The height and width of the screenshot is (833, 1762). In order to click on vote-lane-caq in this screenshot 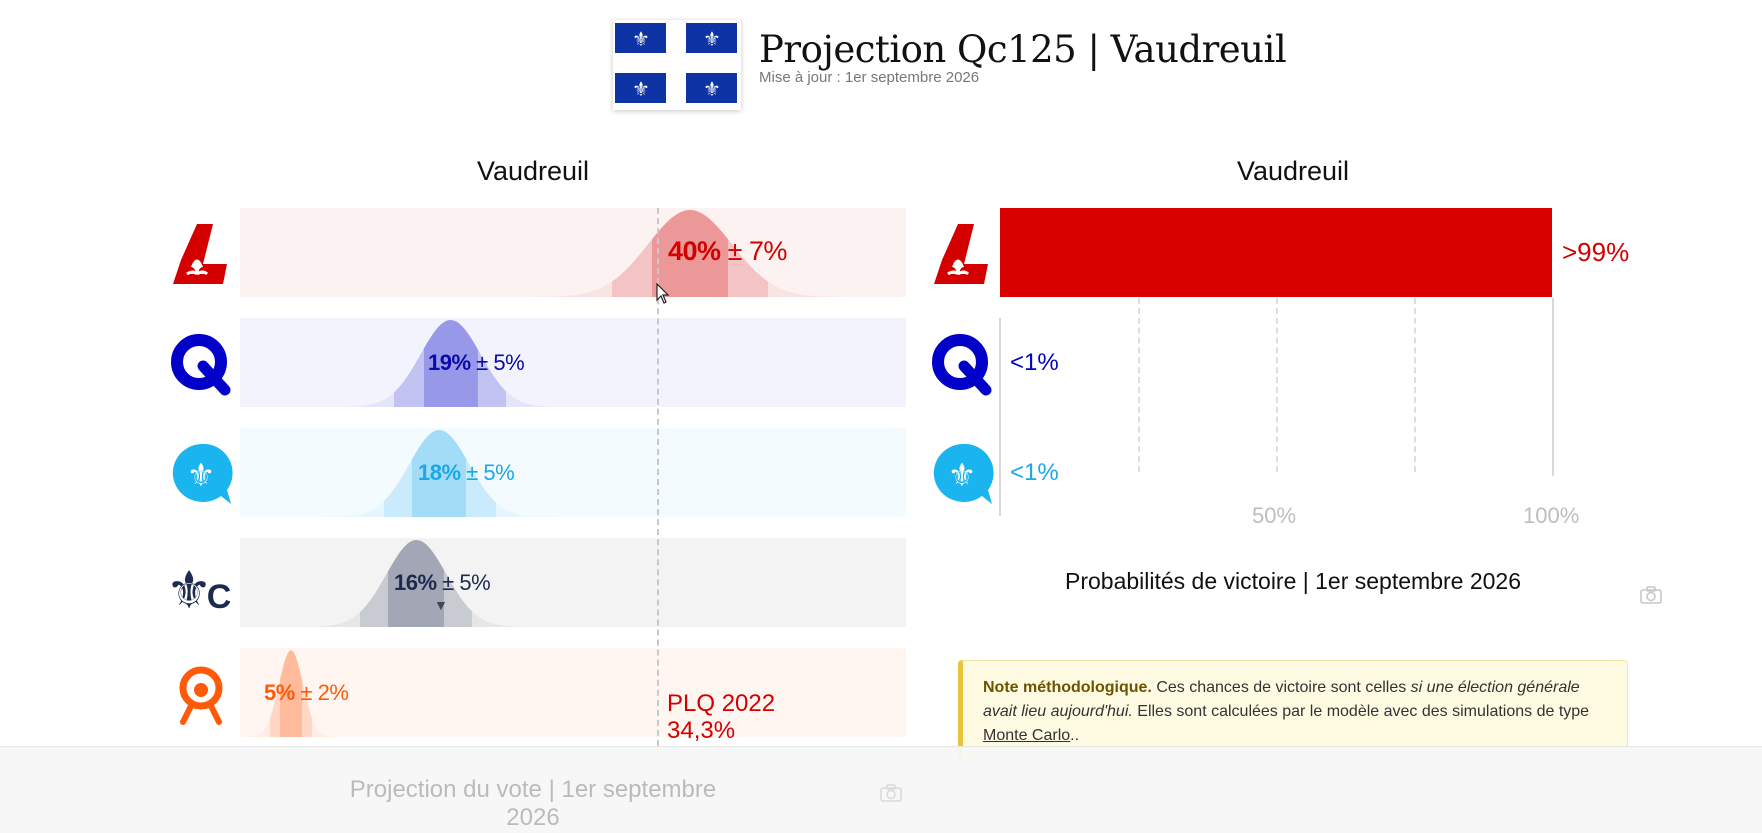, I will do `click(573, 362)`.